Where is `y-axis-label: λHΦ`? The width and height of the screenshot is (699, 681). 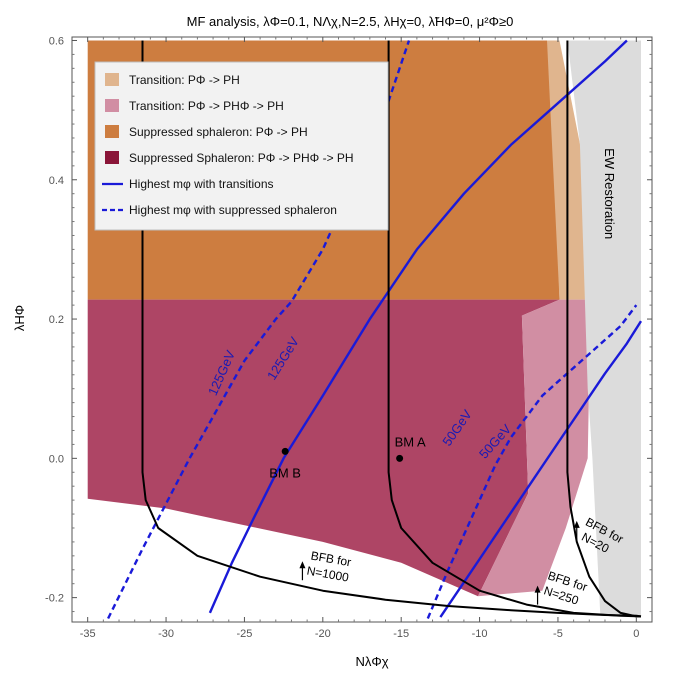
y-axis-label: λHΦ is located at coordinates (19, 318).